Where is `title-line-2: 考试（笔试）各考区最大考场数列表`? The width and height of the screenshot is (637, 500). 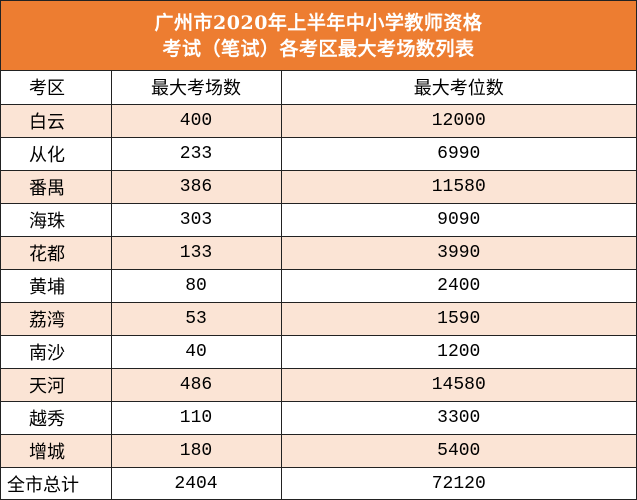 title-line-2: 考试（笔试）各考区最大考场数列表 is located at coordinates (318, 48).